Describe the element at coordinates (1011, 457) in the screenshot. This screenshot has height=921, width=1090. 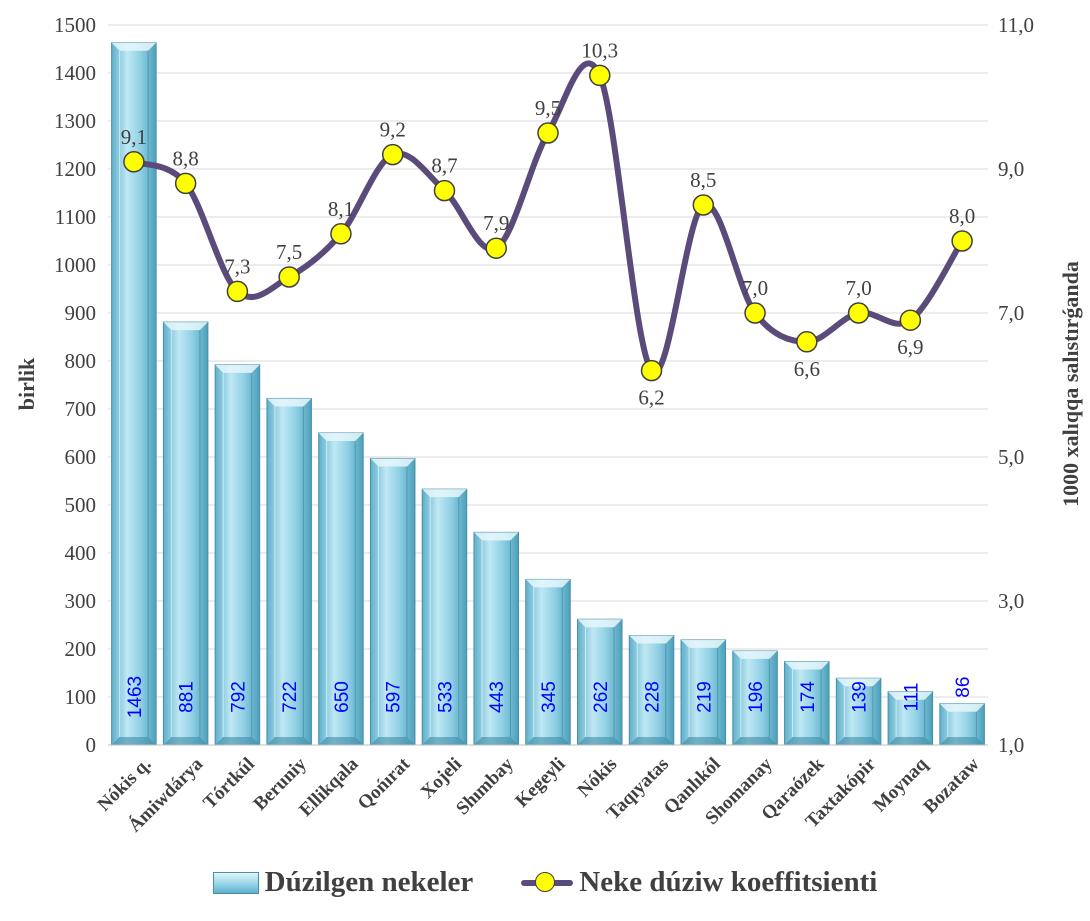
I see `y2-tick-label: 5,0` at that location.